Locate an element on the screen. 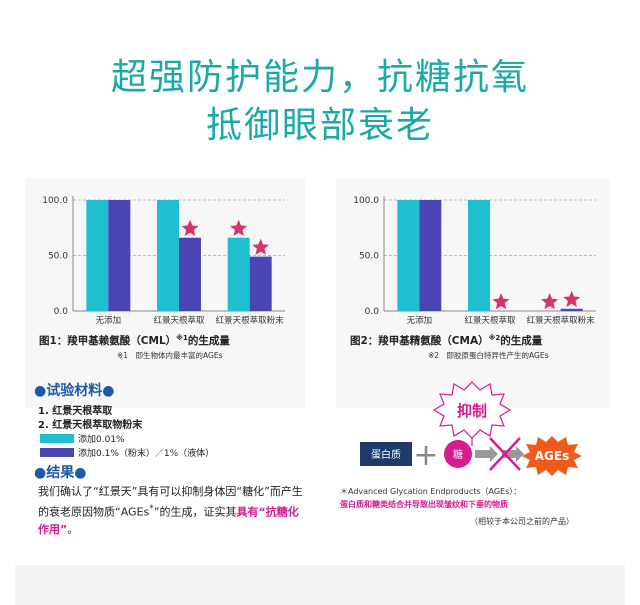 This screenshot has width=640, height=605. bottom-panel is located at coordinates (320, 585).